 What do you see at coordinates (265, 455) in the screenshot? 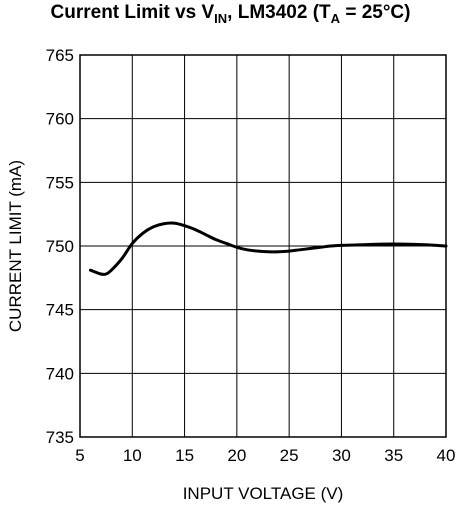
I see `x-tick-labels: 5 10 15 20 25 30 35 40` at bounding box center [265, 455].